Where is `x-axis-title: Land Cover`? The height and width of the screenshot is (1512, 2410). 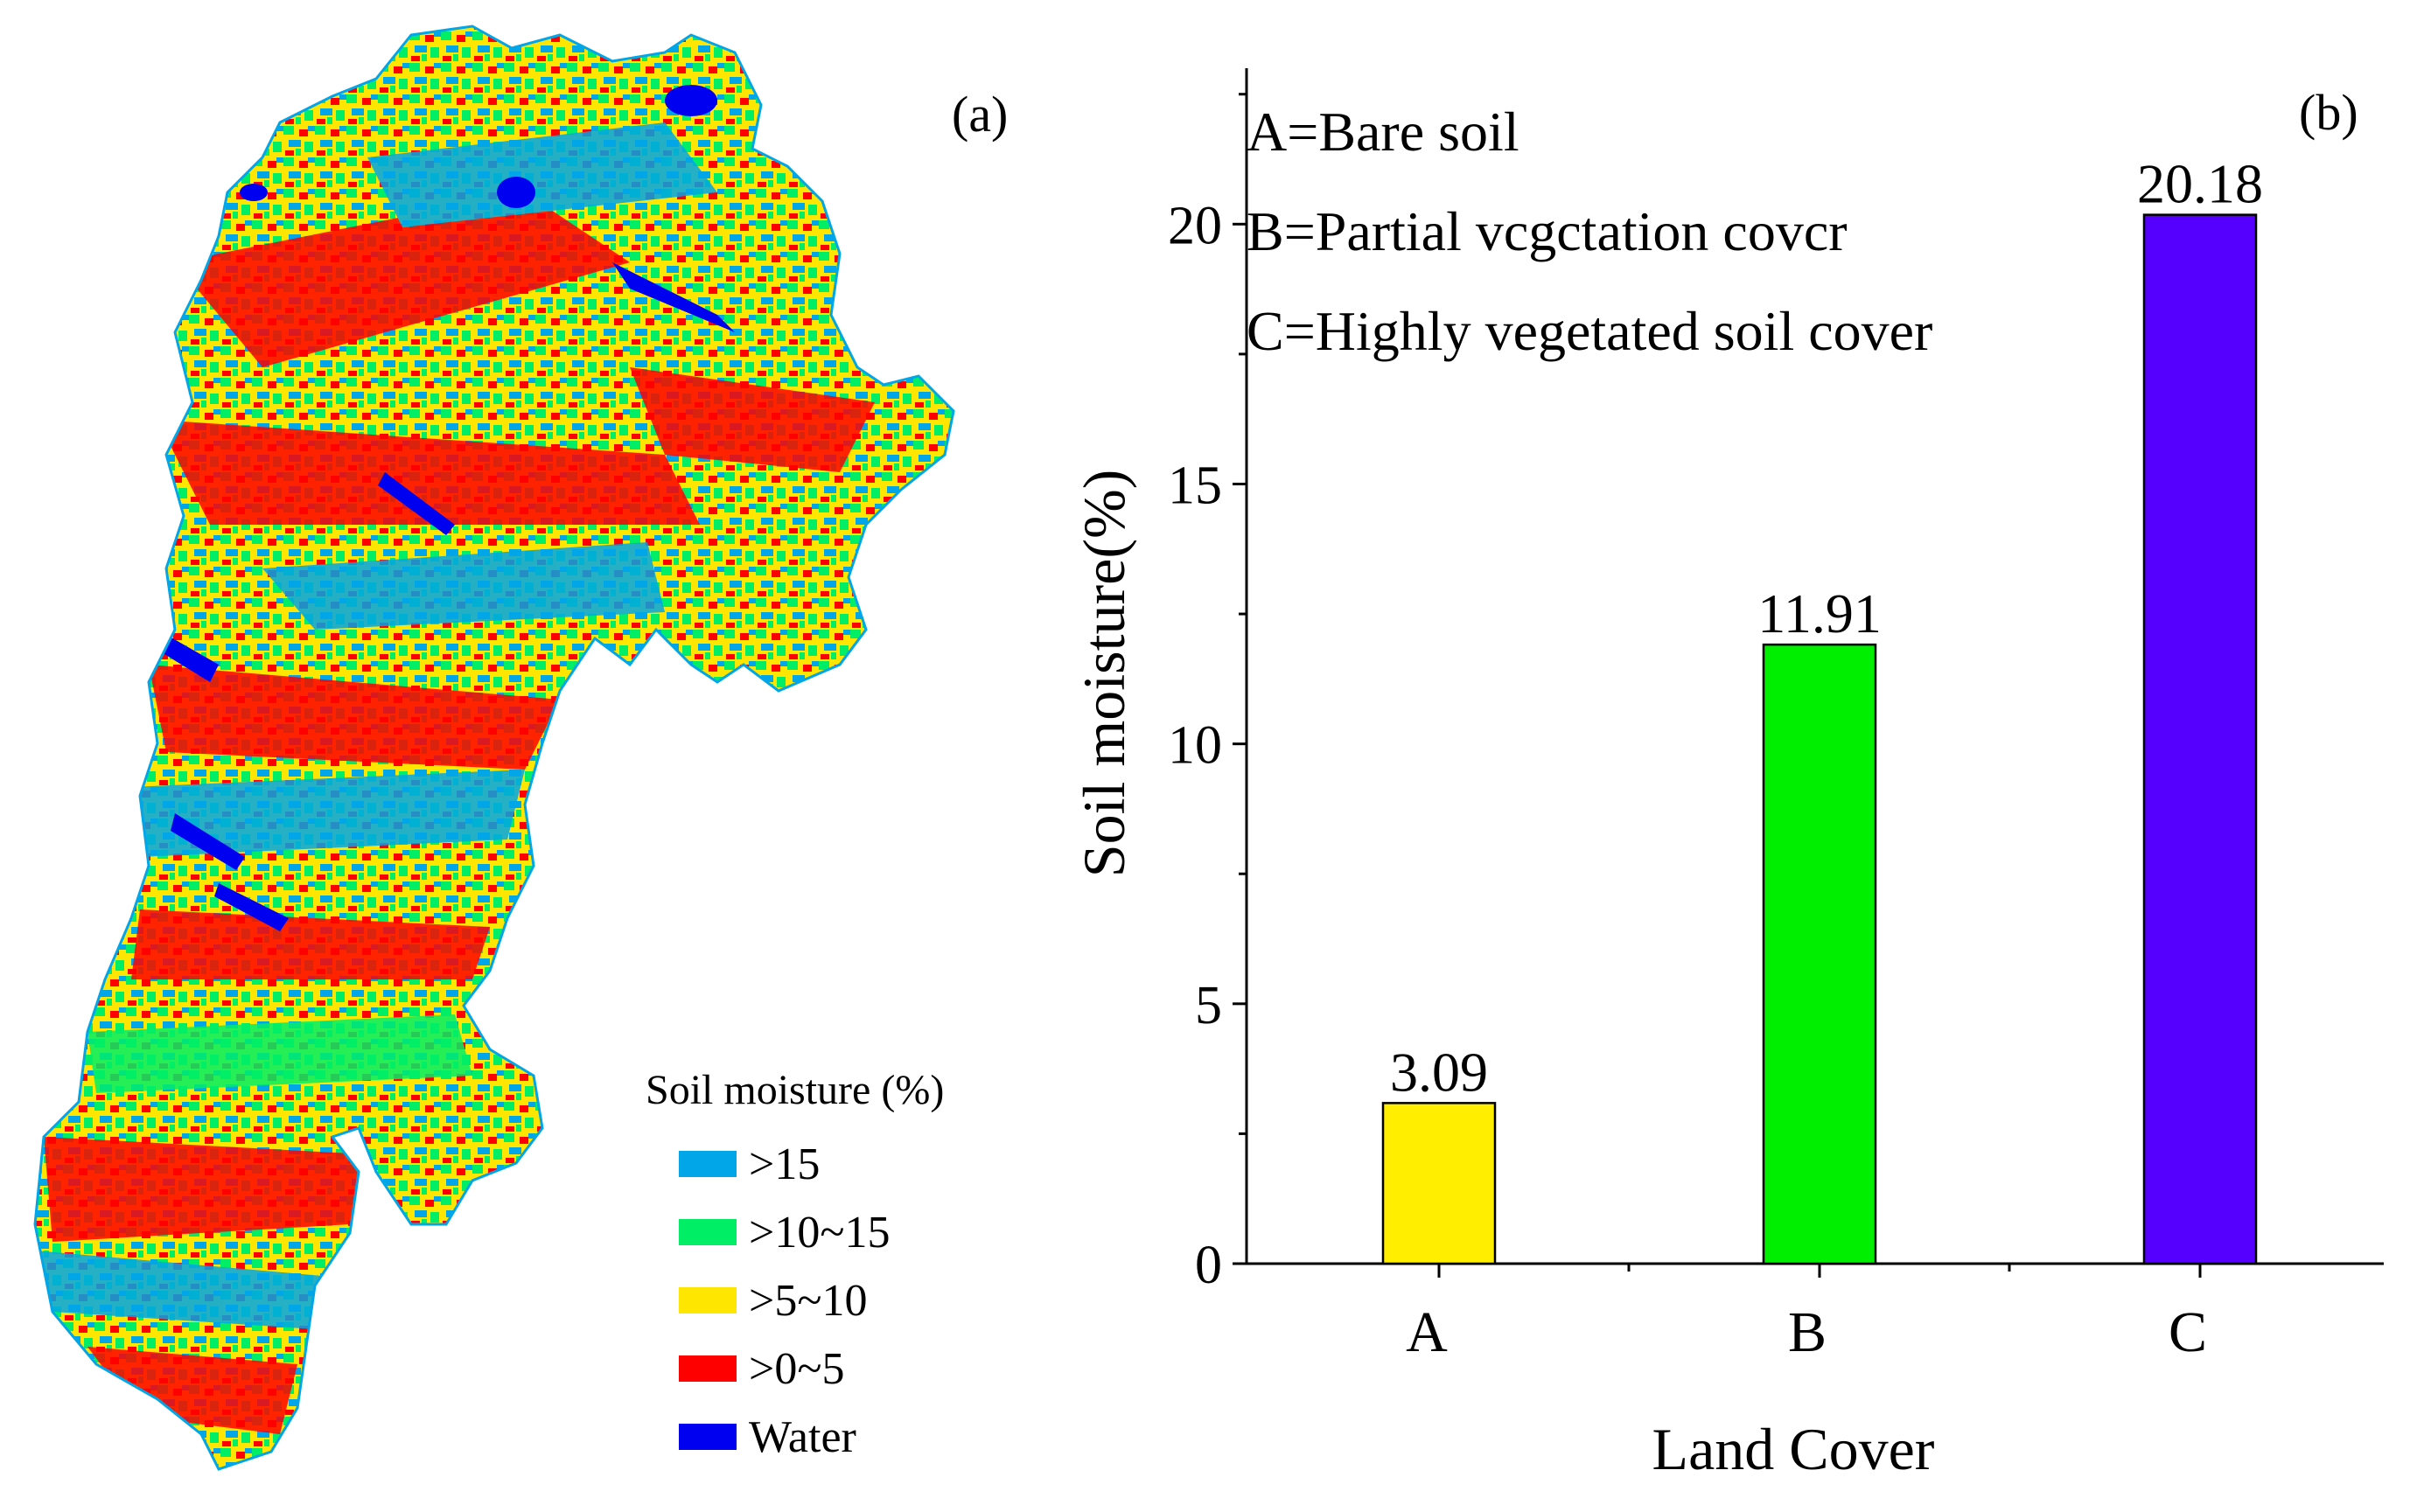
x-axis-title: Land Cover is located at coordinates (1793, 1449).